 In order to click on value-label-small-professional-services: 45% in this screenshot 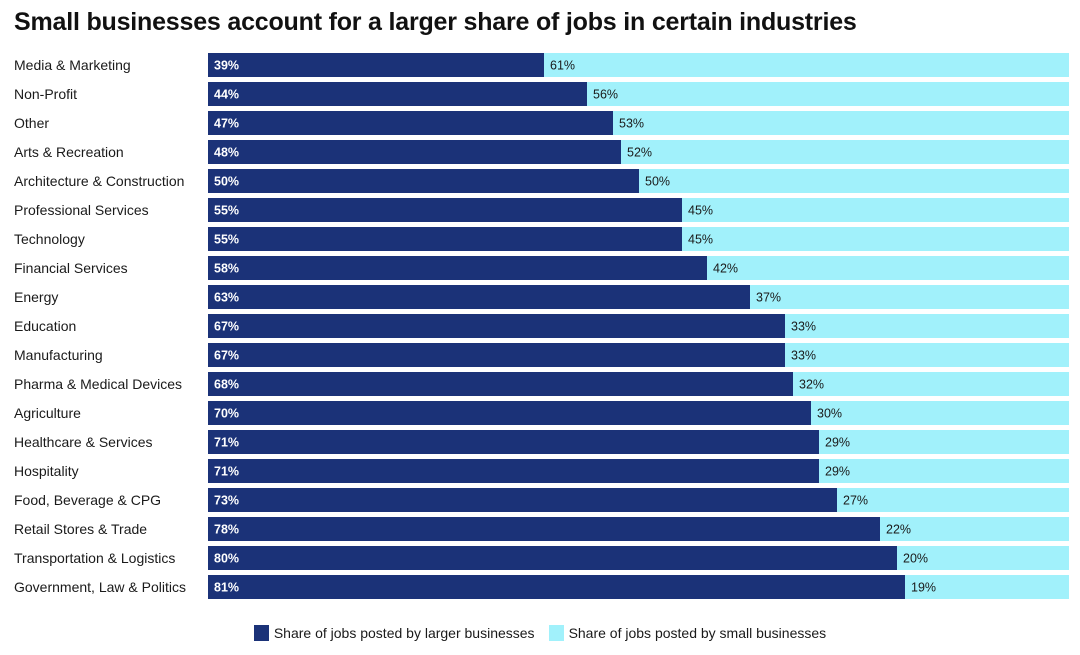, I will do `click(700, 211)`.